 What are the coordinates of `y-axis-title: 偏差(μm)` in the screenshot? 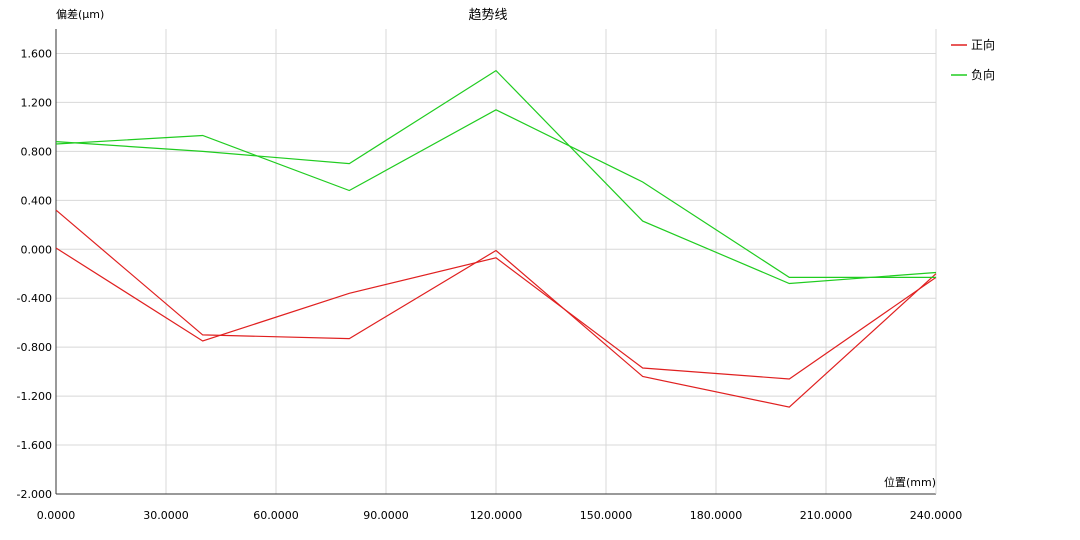 It's located at (80, 14).